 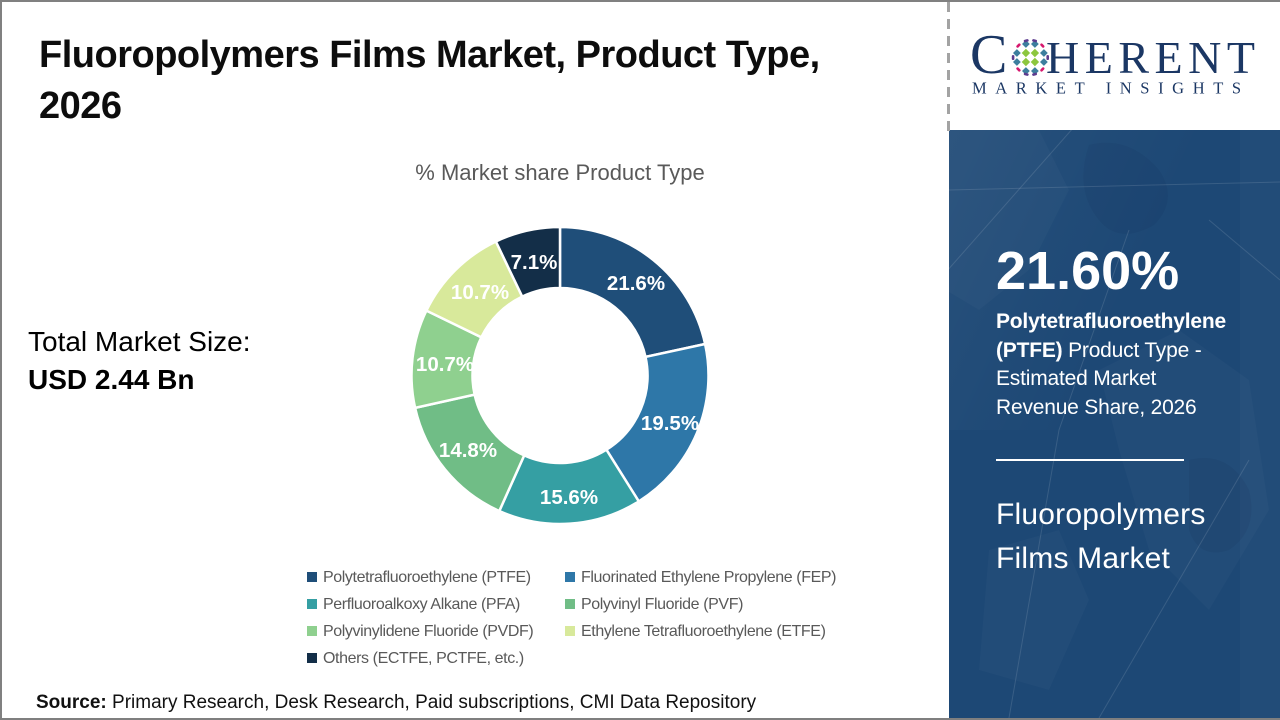 I want to click on svg-text: 14.8%, so click(x=468, y=450).